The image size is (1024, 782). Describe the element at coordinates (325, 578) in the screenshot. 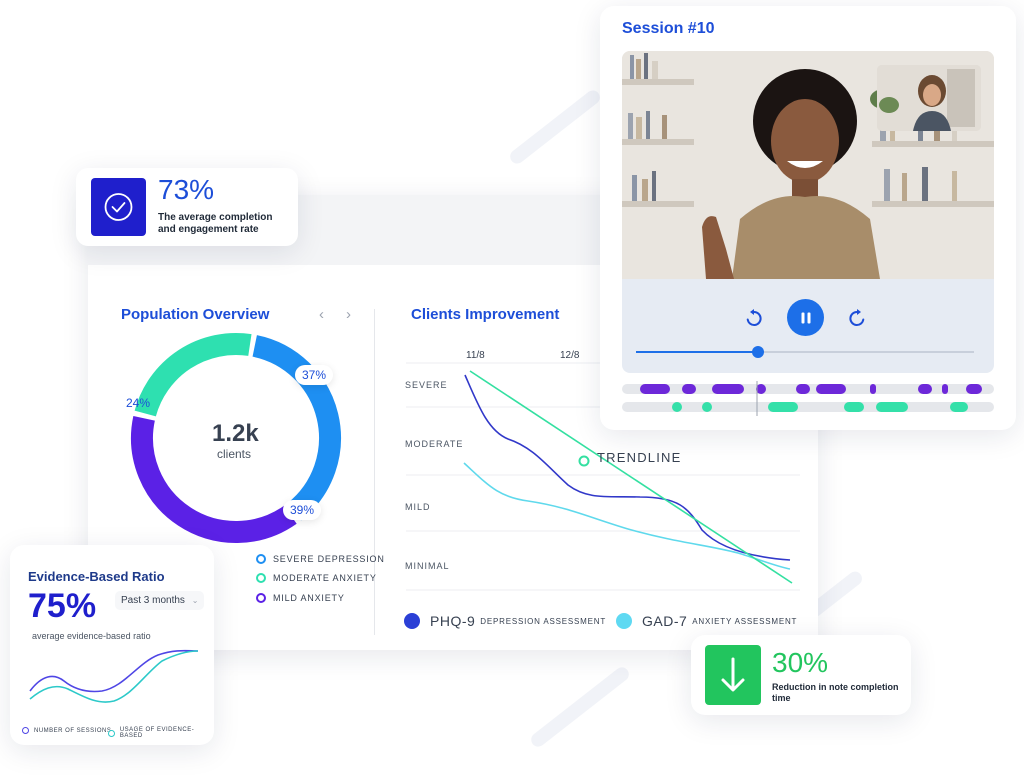

I see `legend-label: MODERATE ANXIETY` at that location.